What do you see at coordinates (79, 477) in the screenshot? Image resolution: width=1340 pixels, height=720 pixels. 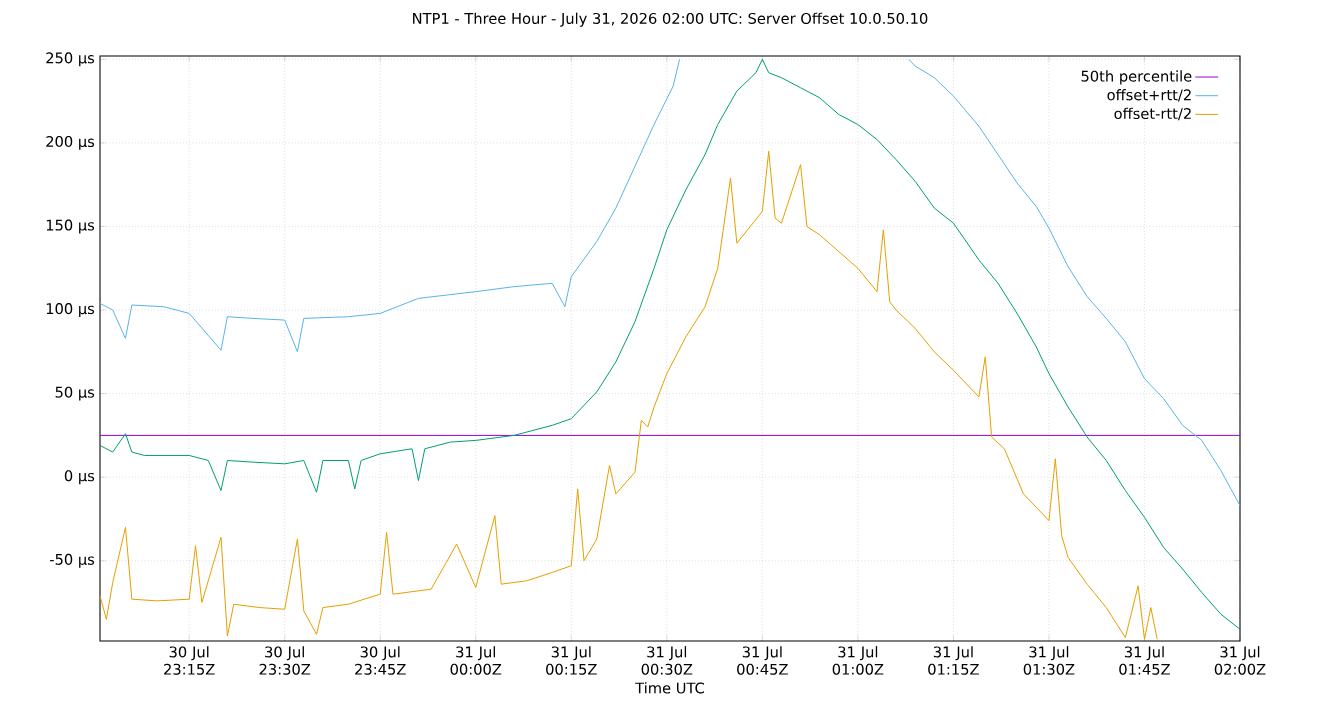 I see `y-tick-label: 0 µs` at bounding box center [79, 477].